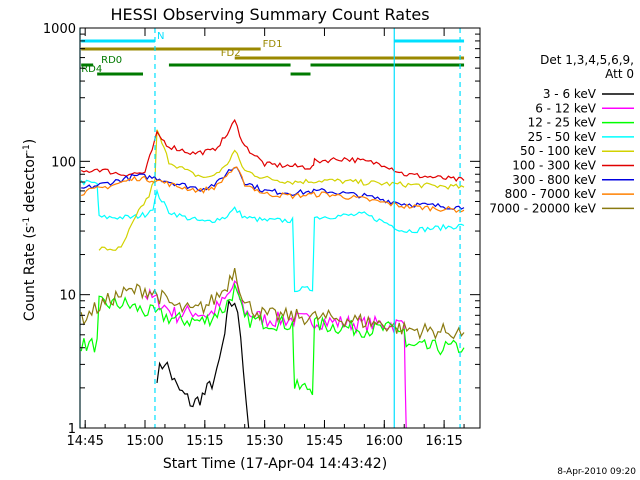  What do you see at coordinates (63, 162) in the screenshot?
I see `y-tick-label-2: 100` at bounding box center [63, 162].